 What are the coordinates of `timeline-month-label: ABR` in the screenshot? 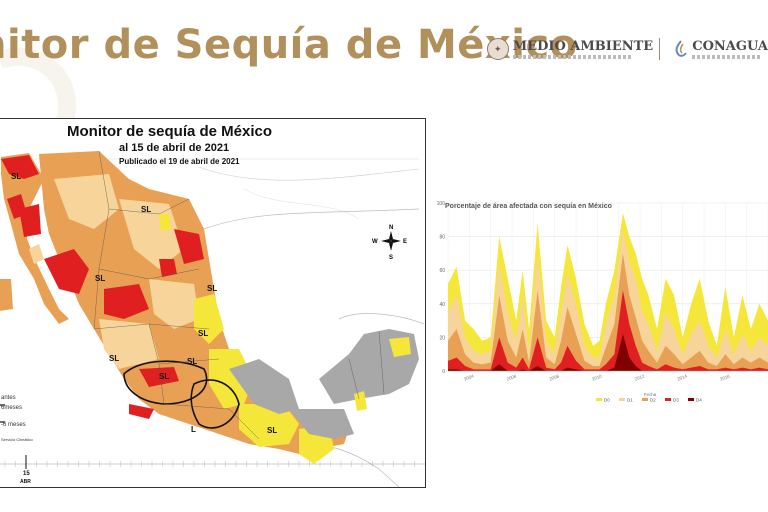 It's located at (25, 482).